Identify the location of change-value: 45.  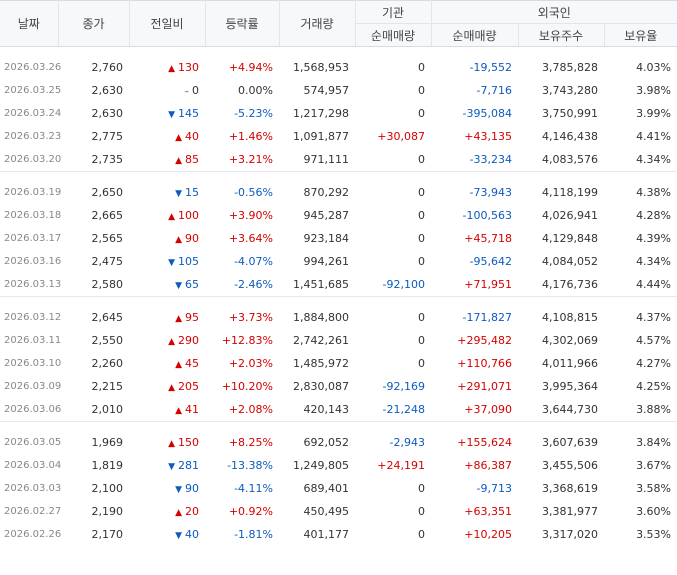
(192, 363).